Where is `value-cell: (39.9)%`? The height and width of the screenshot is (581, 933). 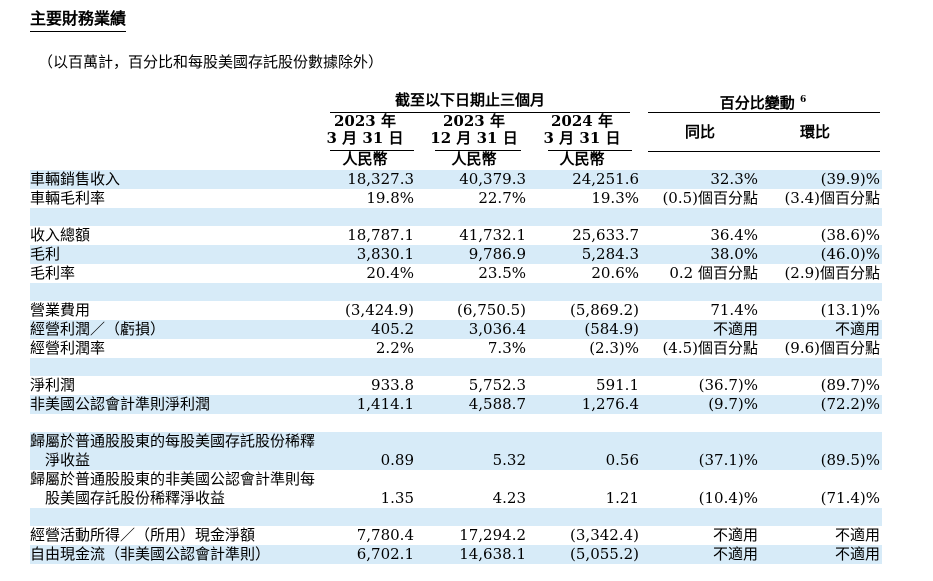 value-cell: (39.9)% is located at coordinates (850, 179).